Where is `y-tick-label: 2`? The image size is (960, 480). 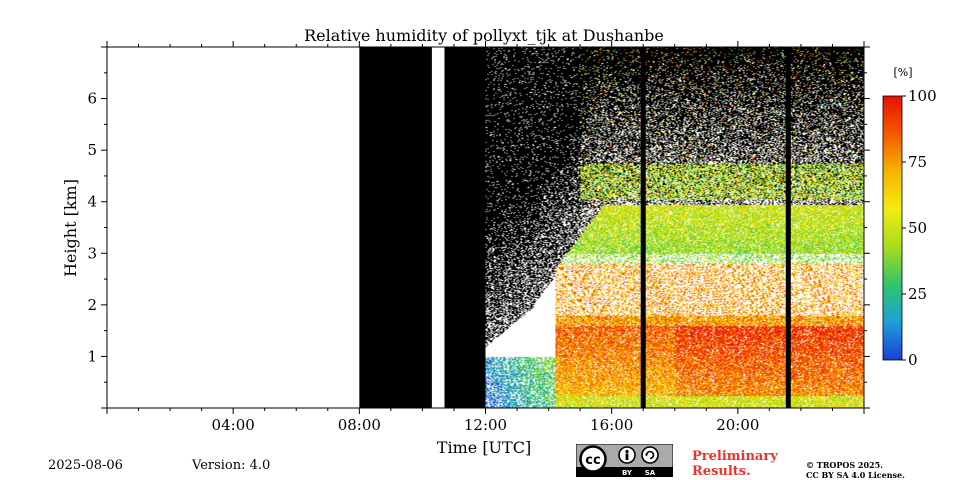 y-tick-label: 2 is located at coordinates (92, 305).